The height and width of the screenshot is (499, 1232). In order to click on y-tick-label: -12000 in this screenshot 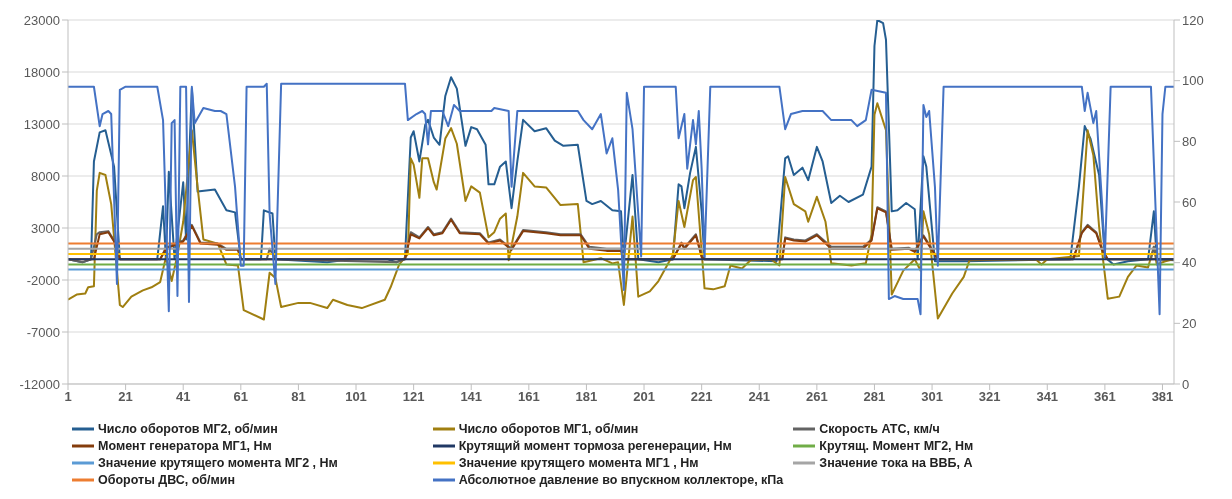, I will do `click(39, 384)`.